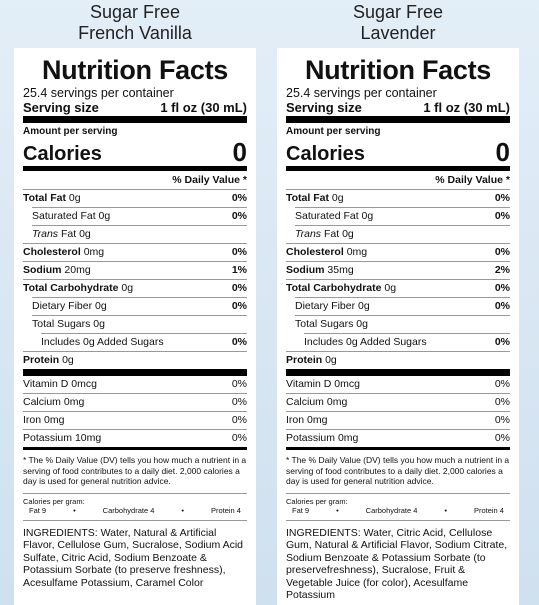 This screenshot has height=605, width=539. What do you see at coordinates (77, 270) in the screenshot?
I see `nutrient-amount: 20mg` at bounding box center [77, 270].